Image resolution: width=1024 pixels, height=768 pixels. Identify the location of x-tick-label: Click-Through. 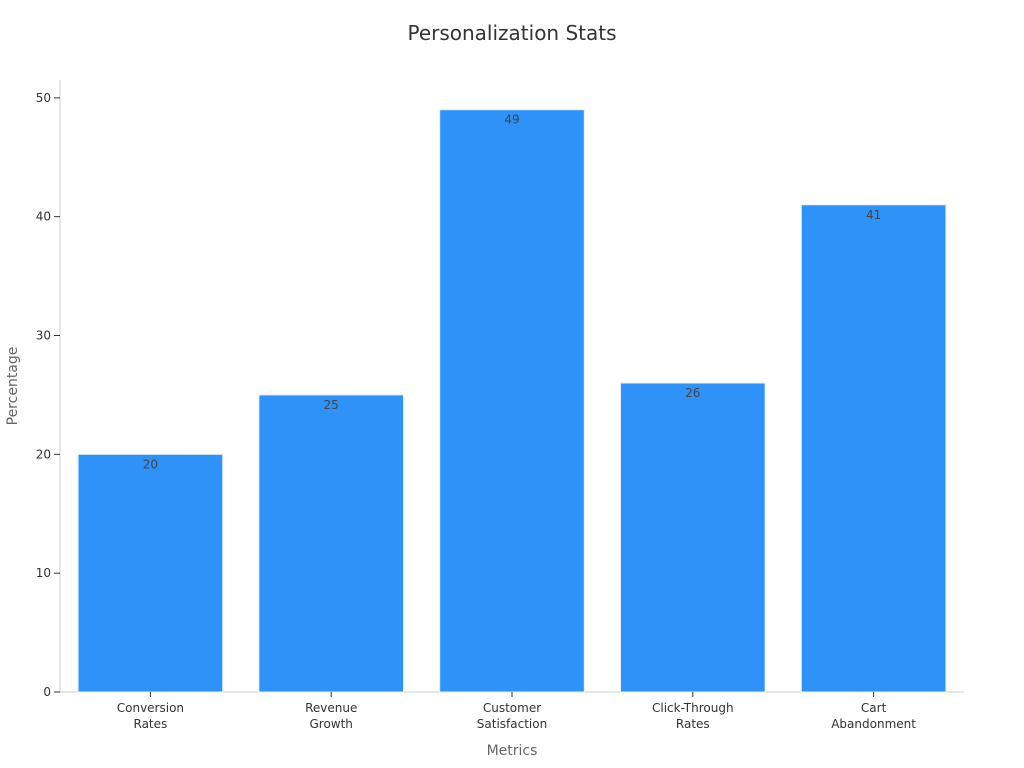
(693, 708).